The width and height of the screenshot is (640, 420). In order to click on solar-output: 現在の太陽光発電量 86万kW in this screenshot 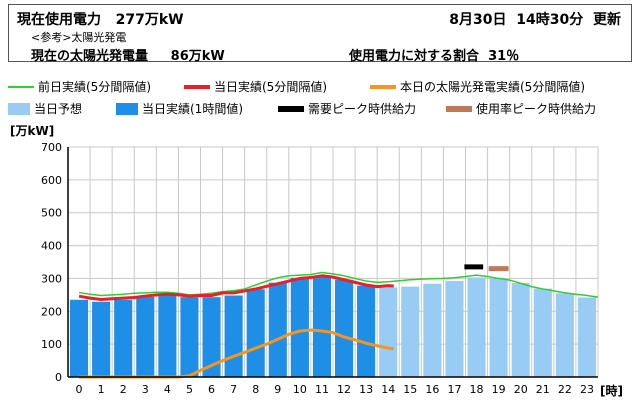, I will do `click(128, 54)`.